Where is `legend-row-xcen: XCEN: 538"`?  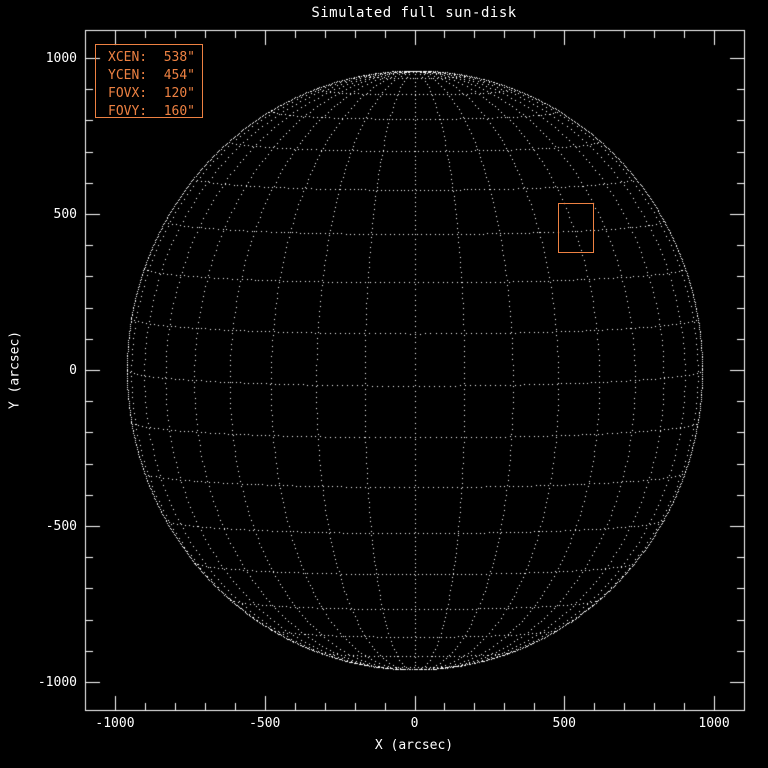 legend-row-xcen: XCEN: 538" is located at coordinates (151, 58).